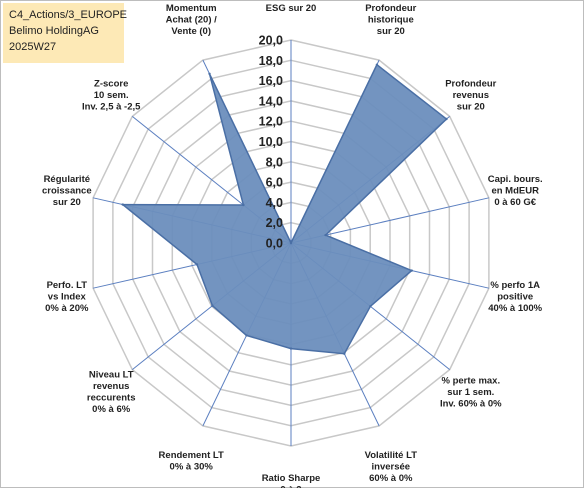 The width and height of the screenshot is (584, 488). What do you see at coordinates (515, 179) in the screenshot?
I see `axis-label-line: Capi. bours.` at bounding box center [515, 179].